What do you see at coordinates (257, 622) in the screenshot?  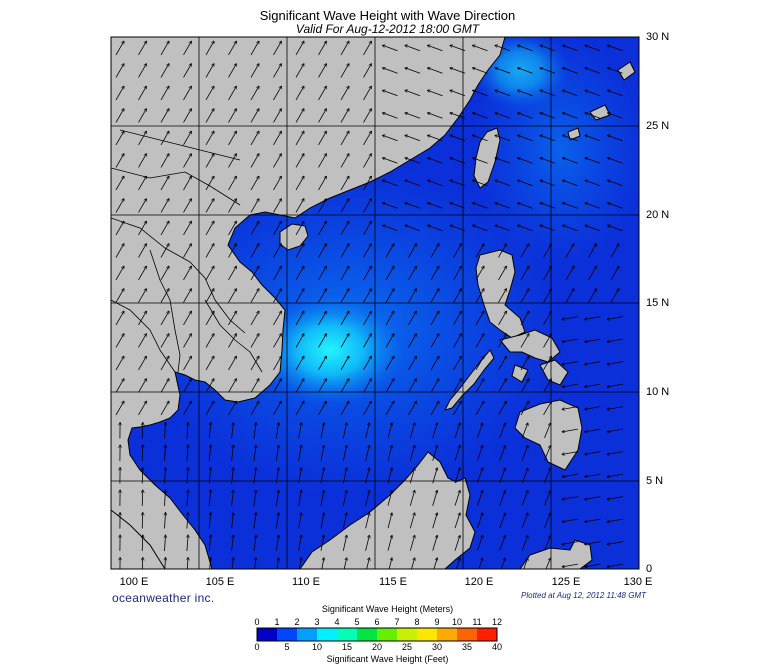 I see `legend-meter-tick: 0` at bounding box center [257, 622].